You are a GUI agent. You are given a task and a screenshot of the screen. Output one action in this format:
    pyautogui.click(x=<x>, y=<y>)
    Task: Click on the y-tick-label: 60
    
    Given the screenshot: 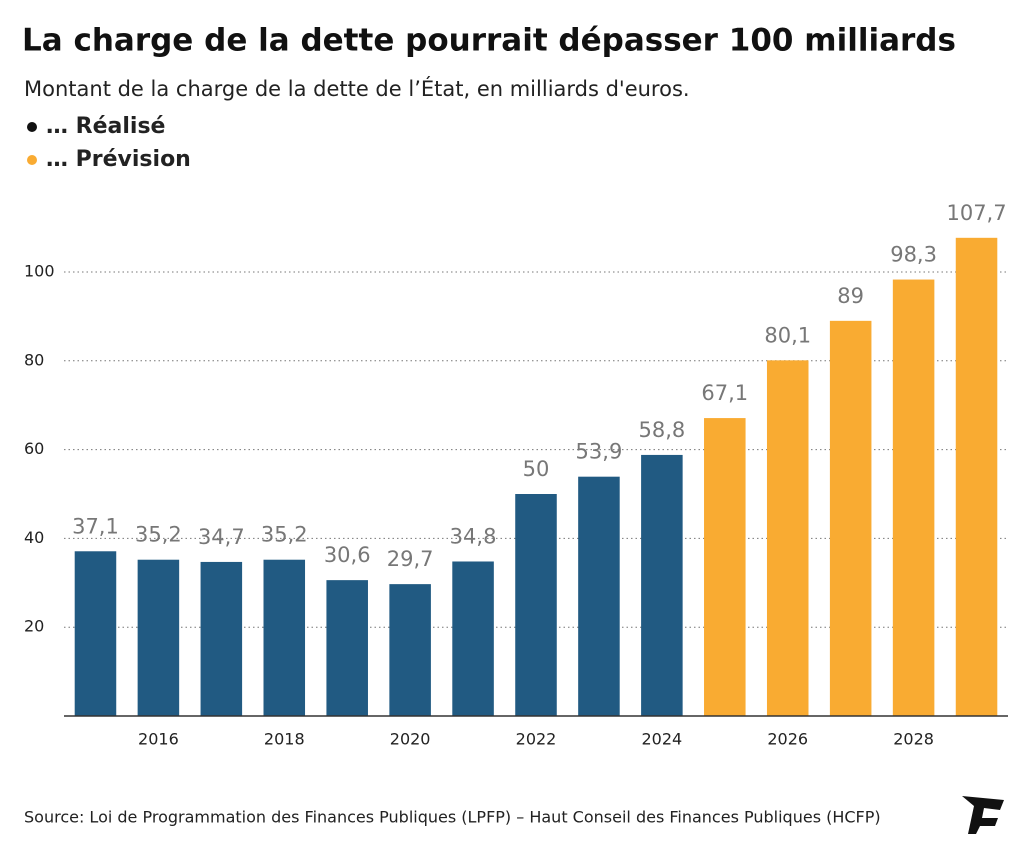 What is the action you would take?
    pyautogui.click(x=34, y=448)
    